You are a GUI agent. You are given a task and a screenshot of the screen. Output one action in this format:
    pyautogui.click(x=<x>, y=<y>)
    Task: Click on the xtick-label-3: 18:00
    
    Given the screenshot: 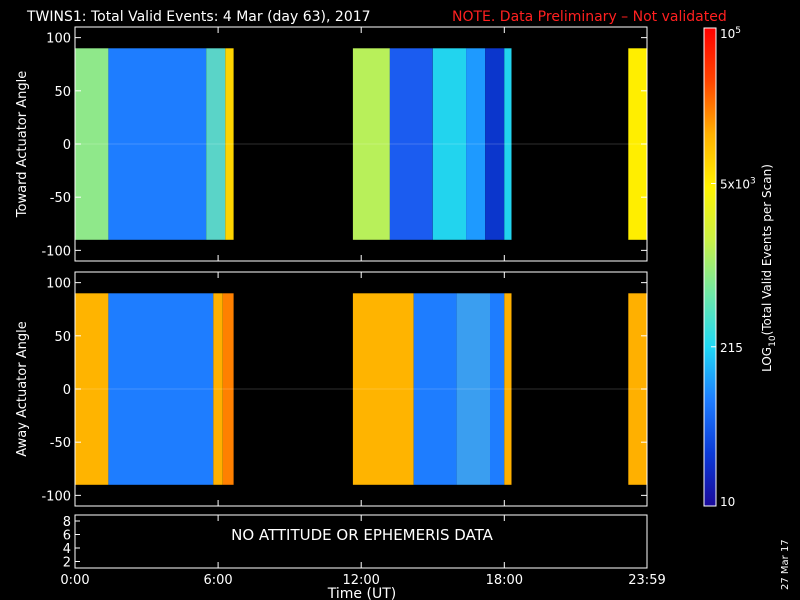 What is the action you would take?
    pyautogui.click(x=504, y=580)
    